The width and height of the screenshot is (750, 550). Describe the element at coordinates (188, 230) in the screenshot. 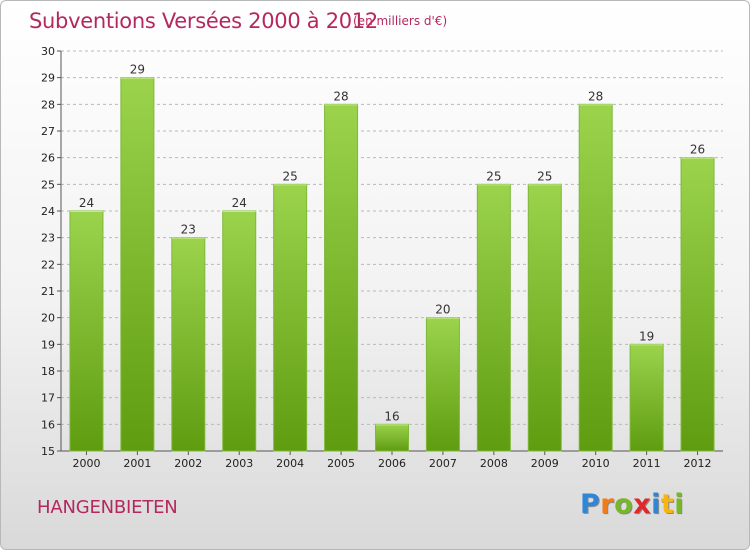

I see `bar-value-label: 23` at that location.